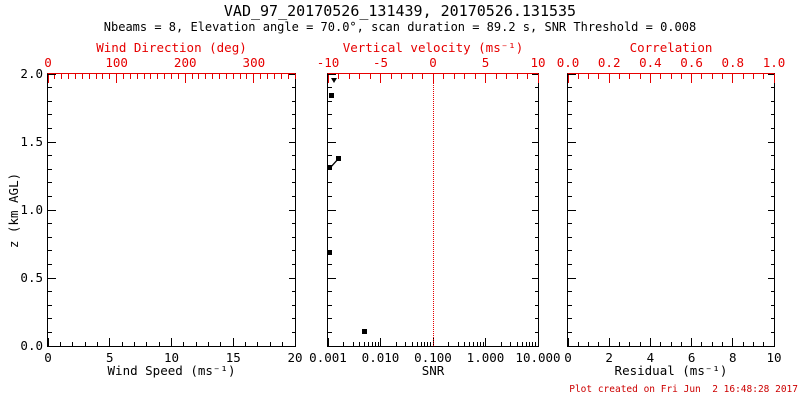  What do you see at coordinates (650, 357) in the screenshot?
I see `bottom-axis-tick-label: 4` at bounding box center [650, 357].